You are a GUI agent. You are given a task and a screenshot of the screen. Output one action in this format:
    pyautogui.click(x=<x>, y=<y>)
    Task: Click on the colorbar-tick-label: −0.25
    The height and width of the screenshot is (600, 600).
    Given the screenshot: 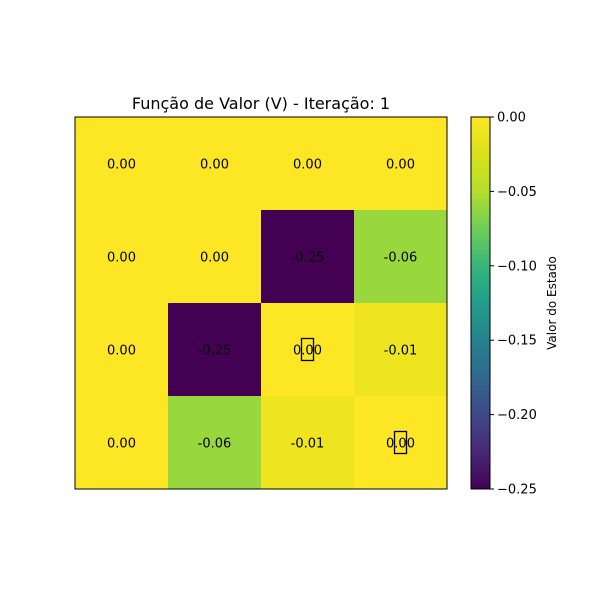 What is the action you would take?
    pyautogui.click(x=517, y=490)
    